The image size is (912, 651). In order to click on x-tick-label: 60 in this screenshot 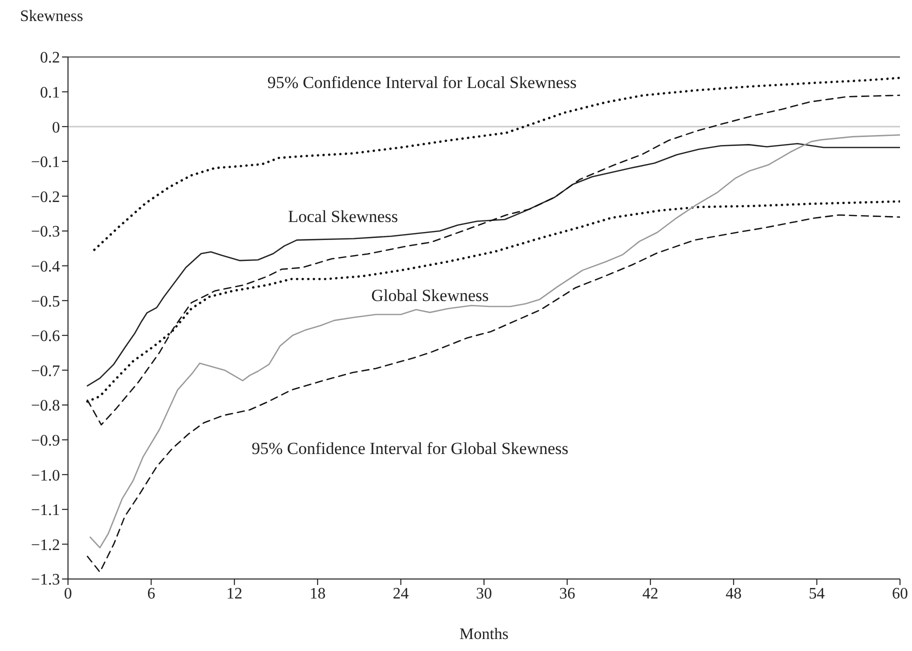, I will do `click(900, 593)`.